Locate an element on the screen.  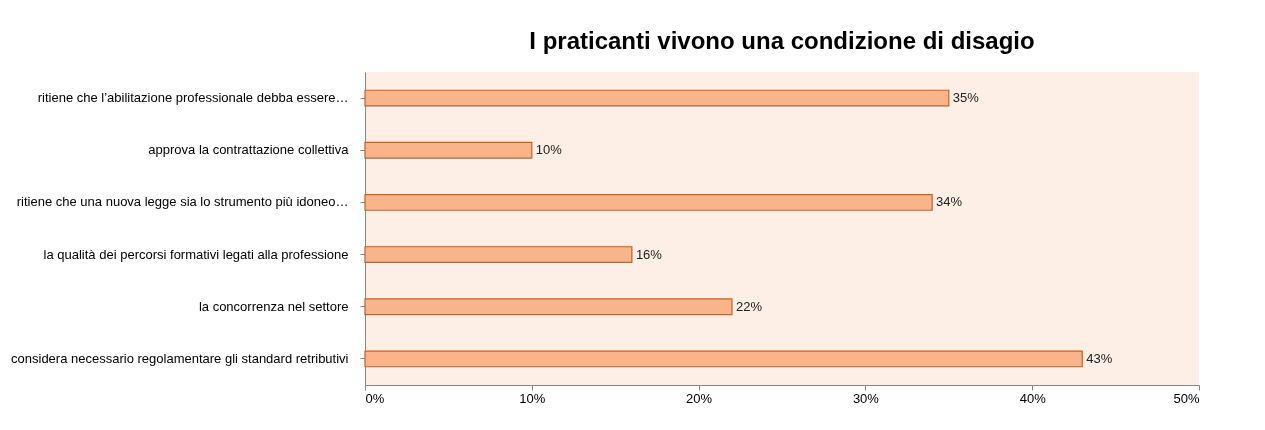
data-label: 16% is located at coordinates (649, 254).